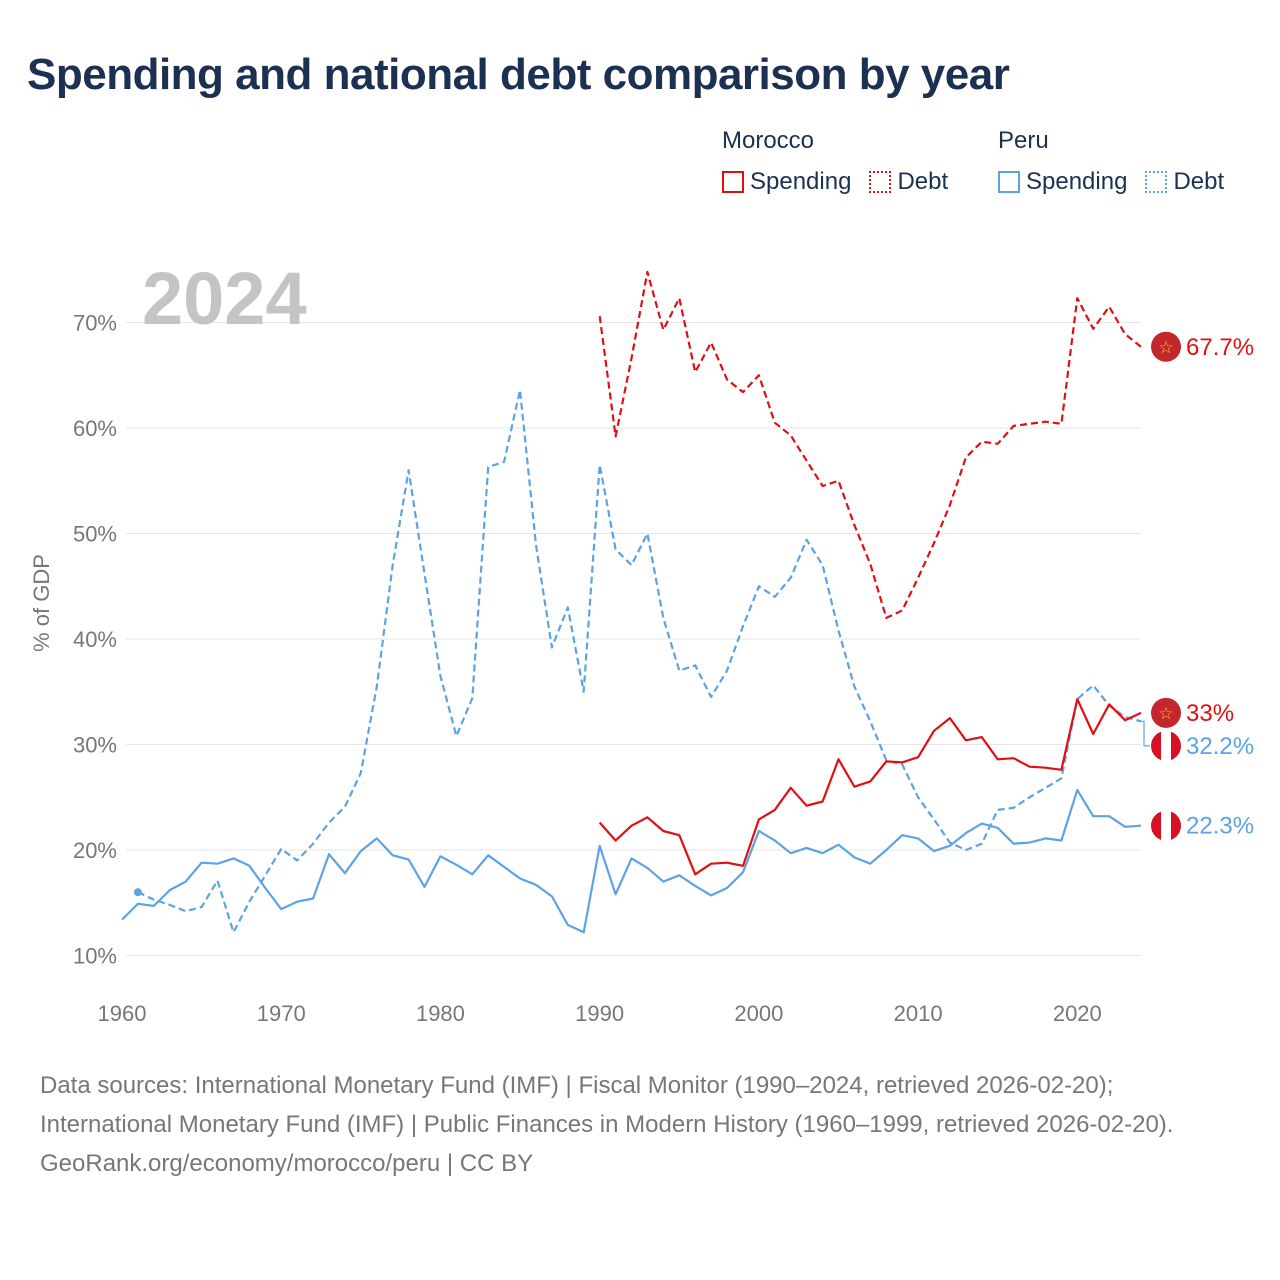 This screenshot has width=1280, height=1280. I want to click on x-tick-label: 2020, so click(1077, 1013).